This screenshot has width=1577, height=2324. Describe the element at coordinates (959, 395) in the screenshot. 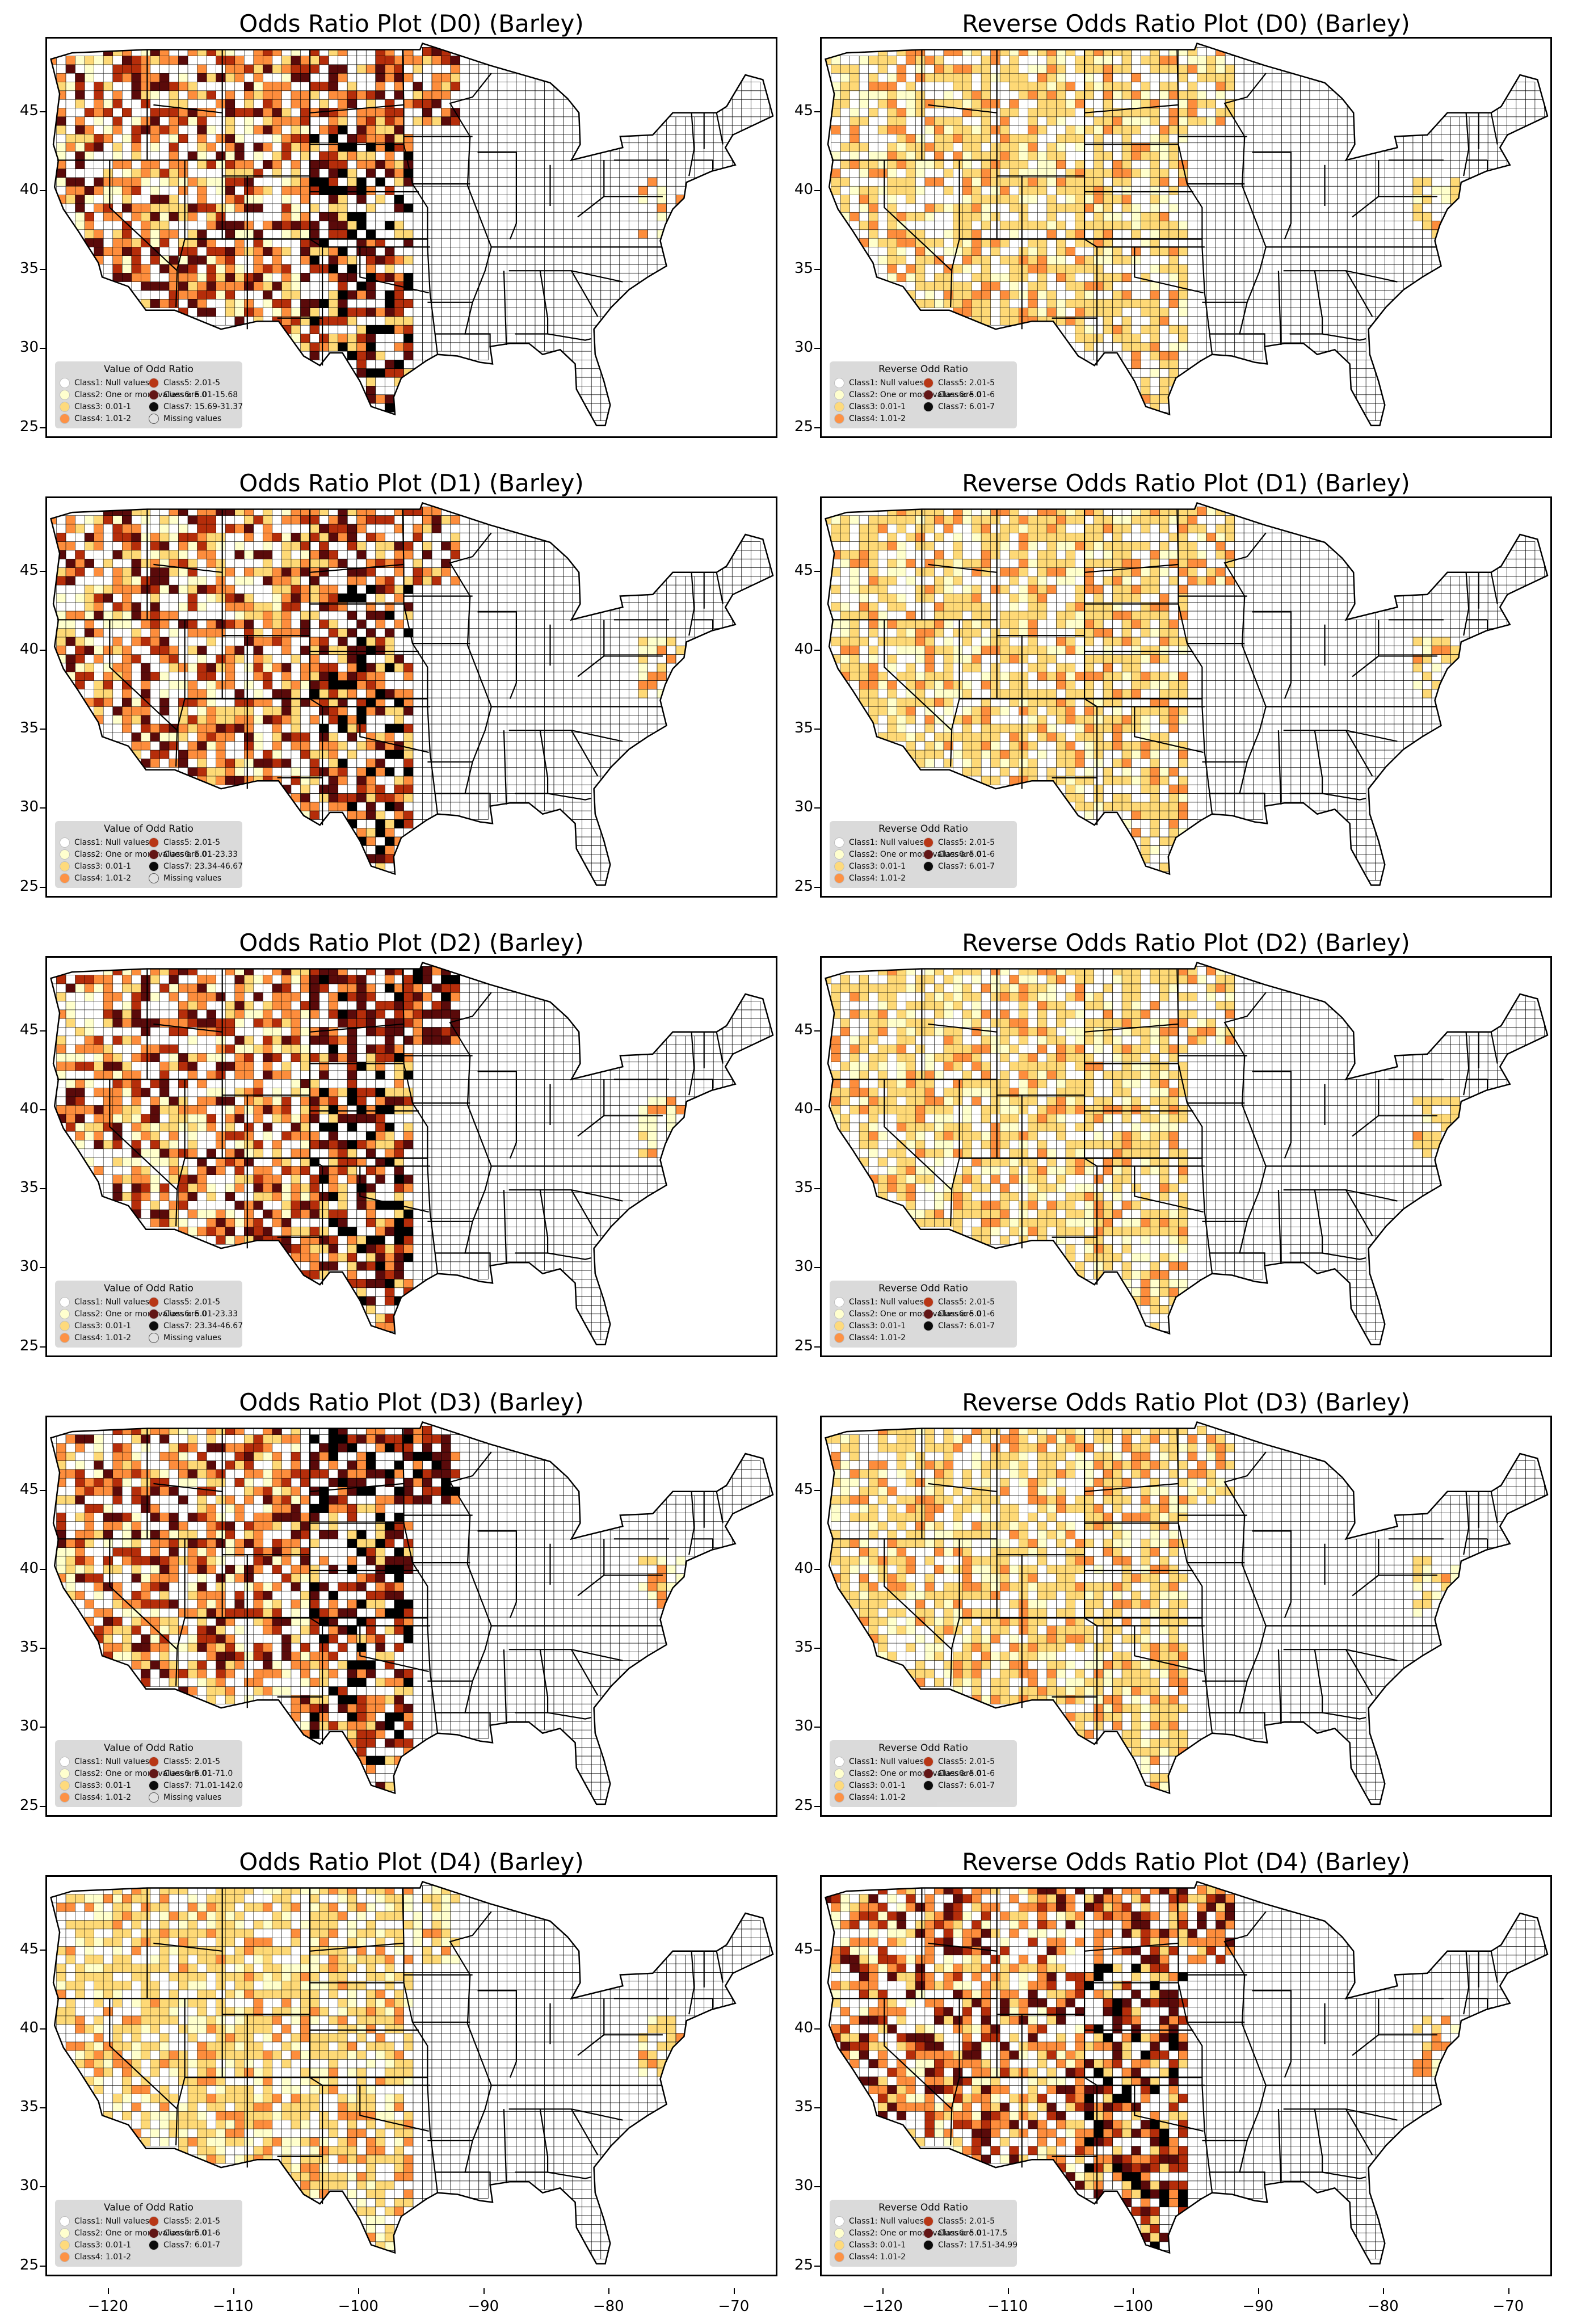

I see `legend-item: Class6: 5.01-6` at that location.